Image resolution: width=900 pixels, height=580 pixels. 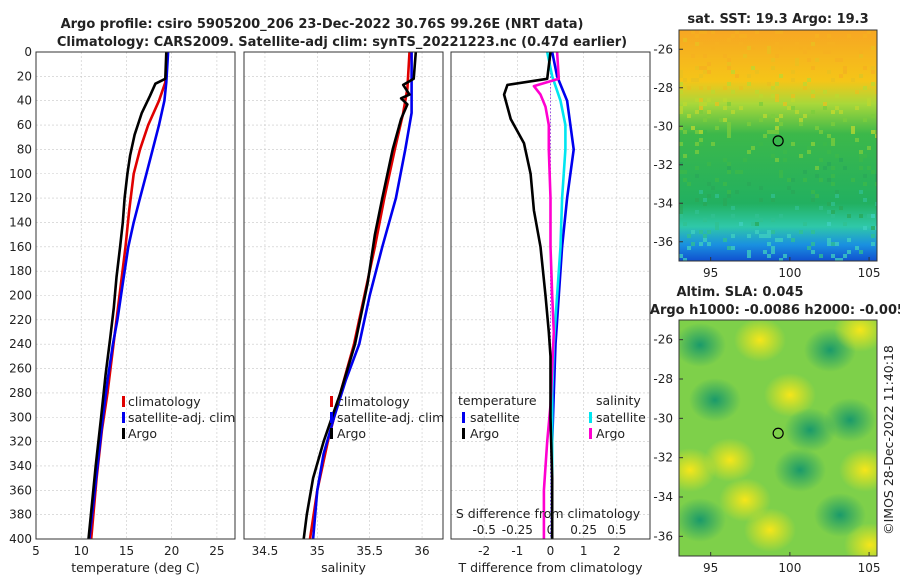 What do you see at coordinates (710, 273) in the screenshot?
I see `lon-tick-label: 95` at bounding box center [710, 273].